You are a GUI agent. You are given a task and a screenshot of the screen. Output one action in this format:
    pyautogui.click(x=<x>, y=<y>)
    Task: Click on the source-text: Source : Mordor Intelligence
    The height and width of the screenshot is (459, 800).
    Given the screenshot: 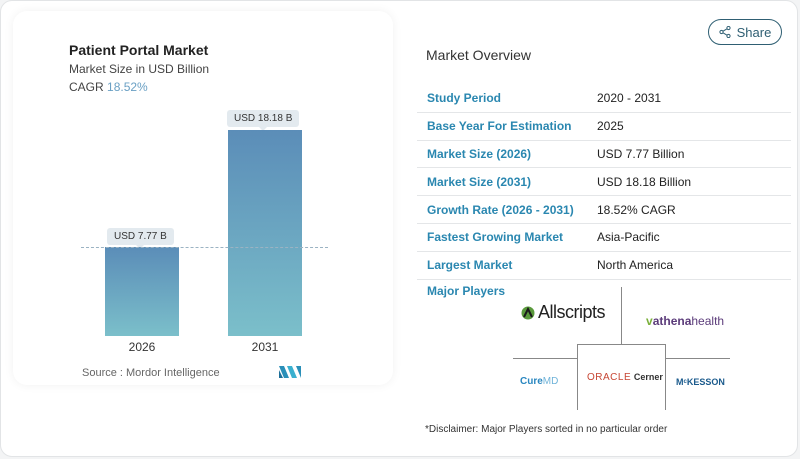 What is the action you would take?
    pyautogui.click(x=151, y=373)
    